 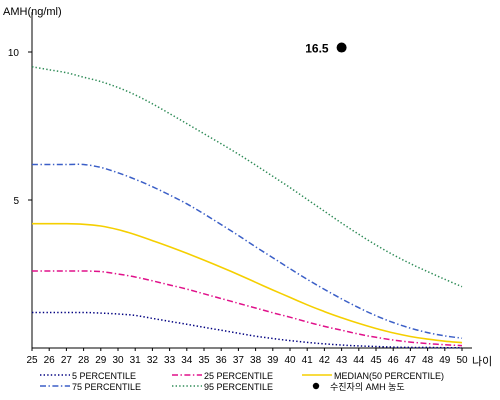 What do you see at coordinates (16, 201) in the screenshot?
I see `y-tick-label: 5` at bounding box center [16, 201].